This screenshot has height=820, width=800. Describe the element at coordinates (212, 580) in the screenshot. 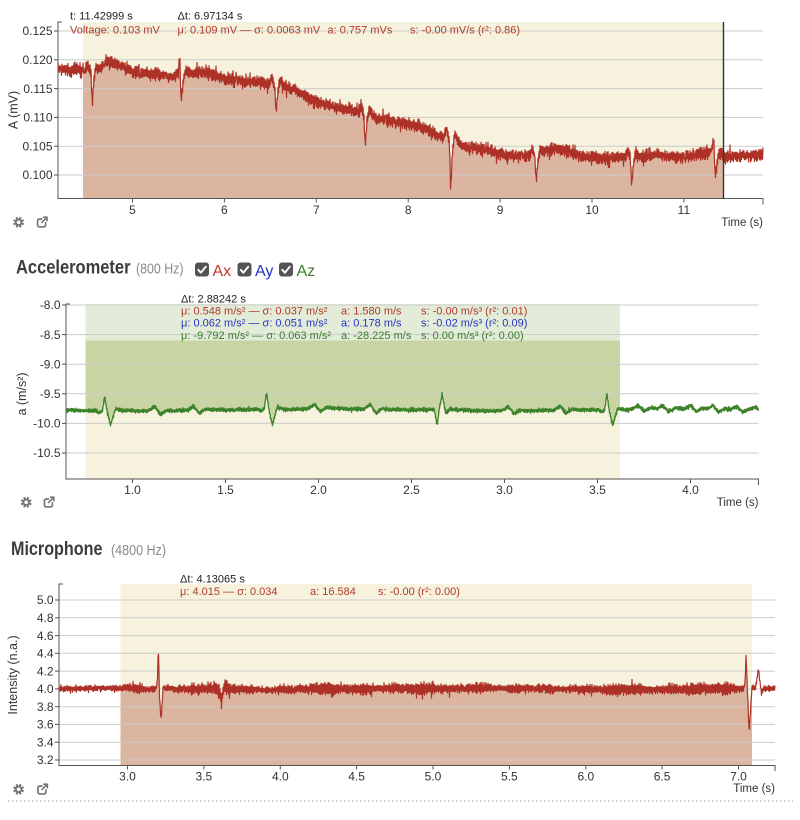

I see `svg-text: Δt: 4.13065 s` at that location.